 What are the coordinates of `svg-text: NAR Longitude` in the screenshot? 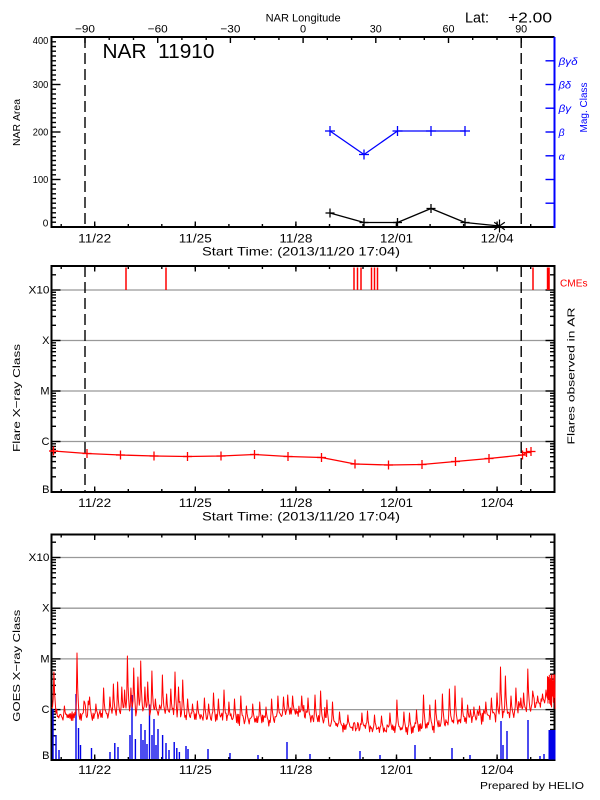 It's located at (303, 18).